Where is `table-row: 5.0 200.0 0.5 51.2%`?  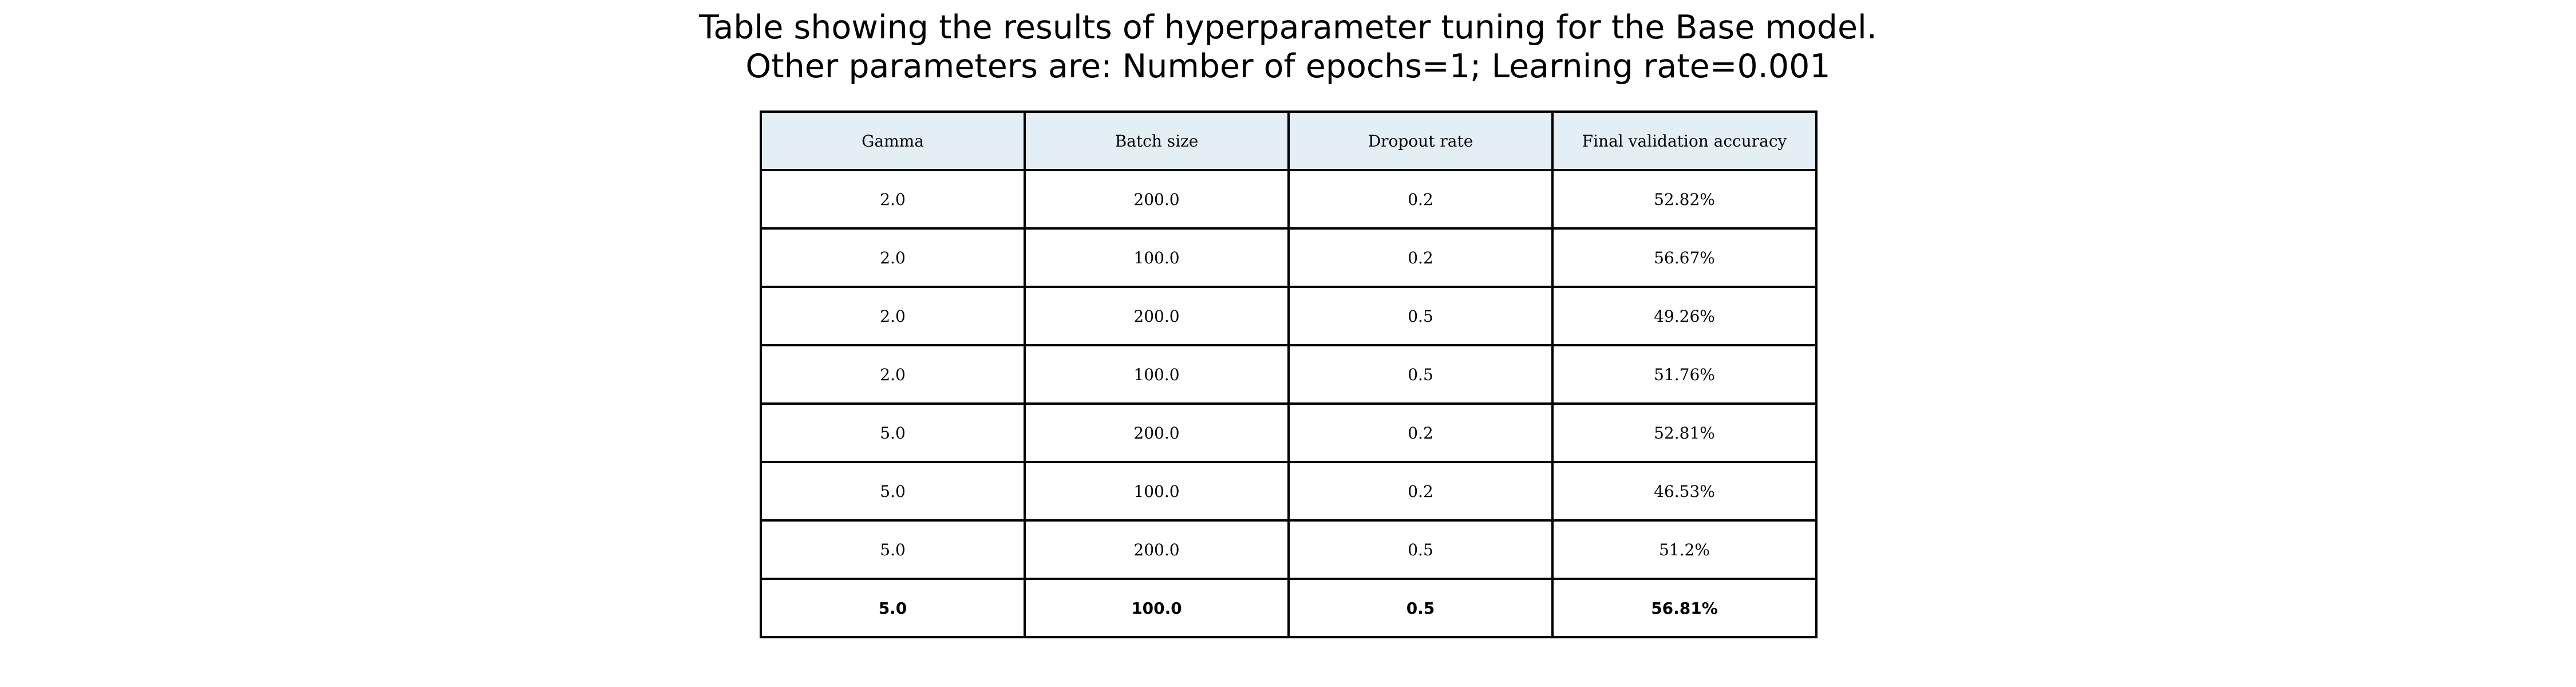
table-row: 5.0 200.0 0.5 51.2% is located at coordinates (1289, 549).